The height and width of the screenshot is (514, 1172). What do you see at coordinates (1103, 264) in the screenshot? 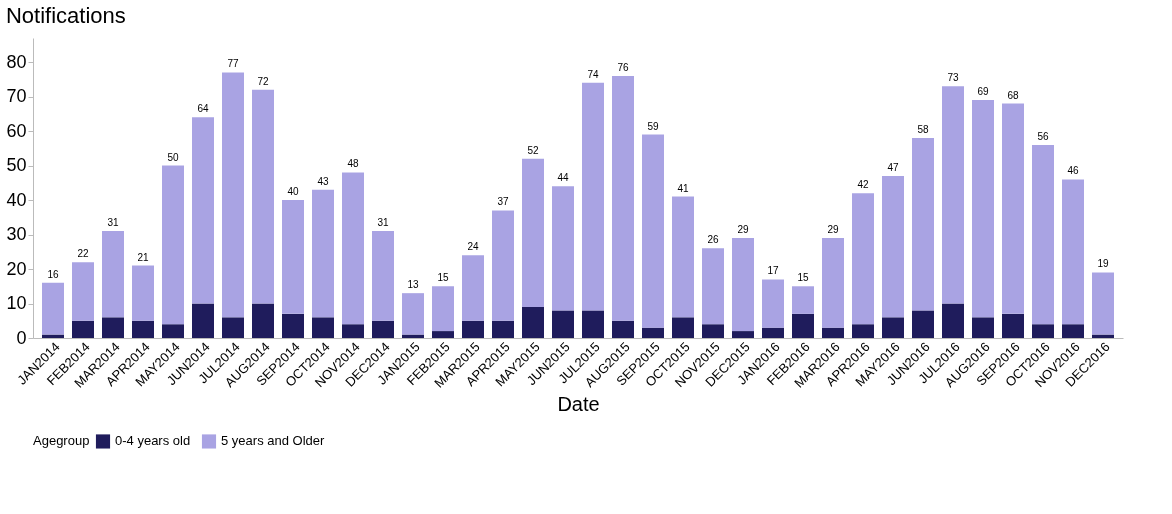
I see `total-label: 19` at bounding box center [1103, 264].